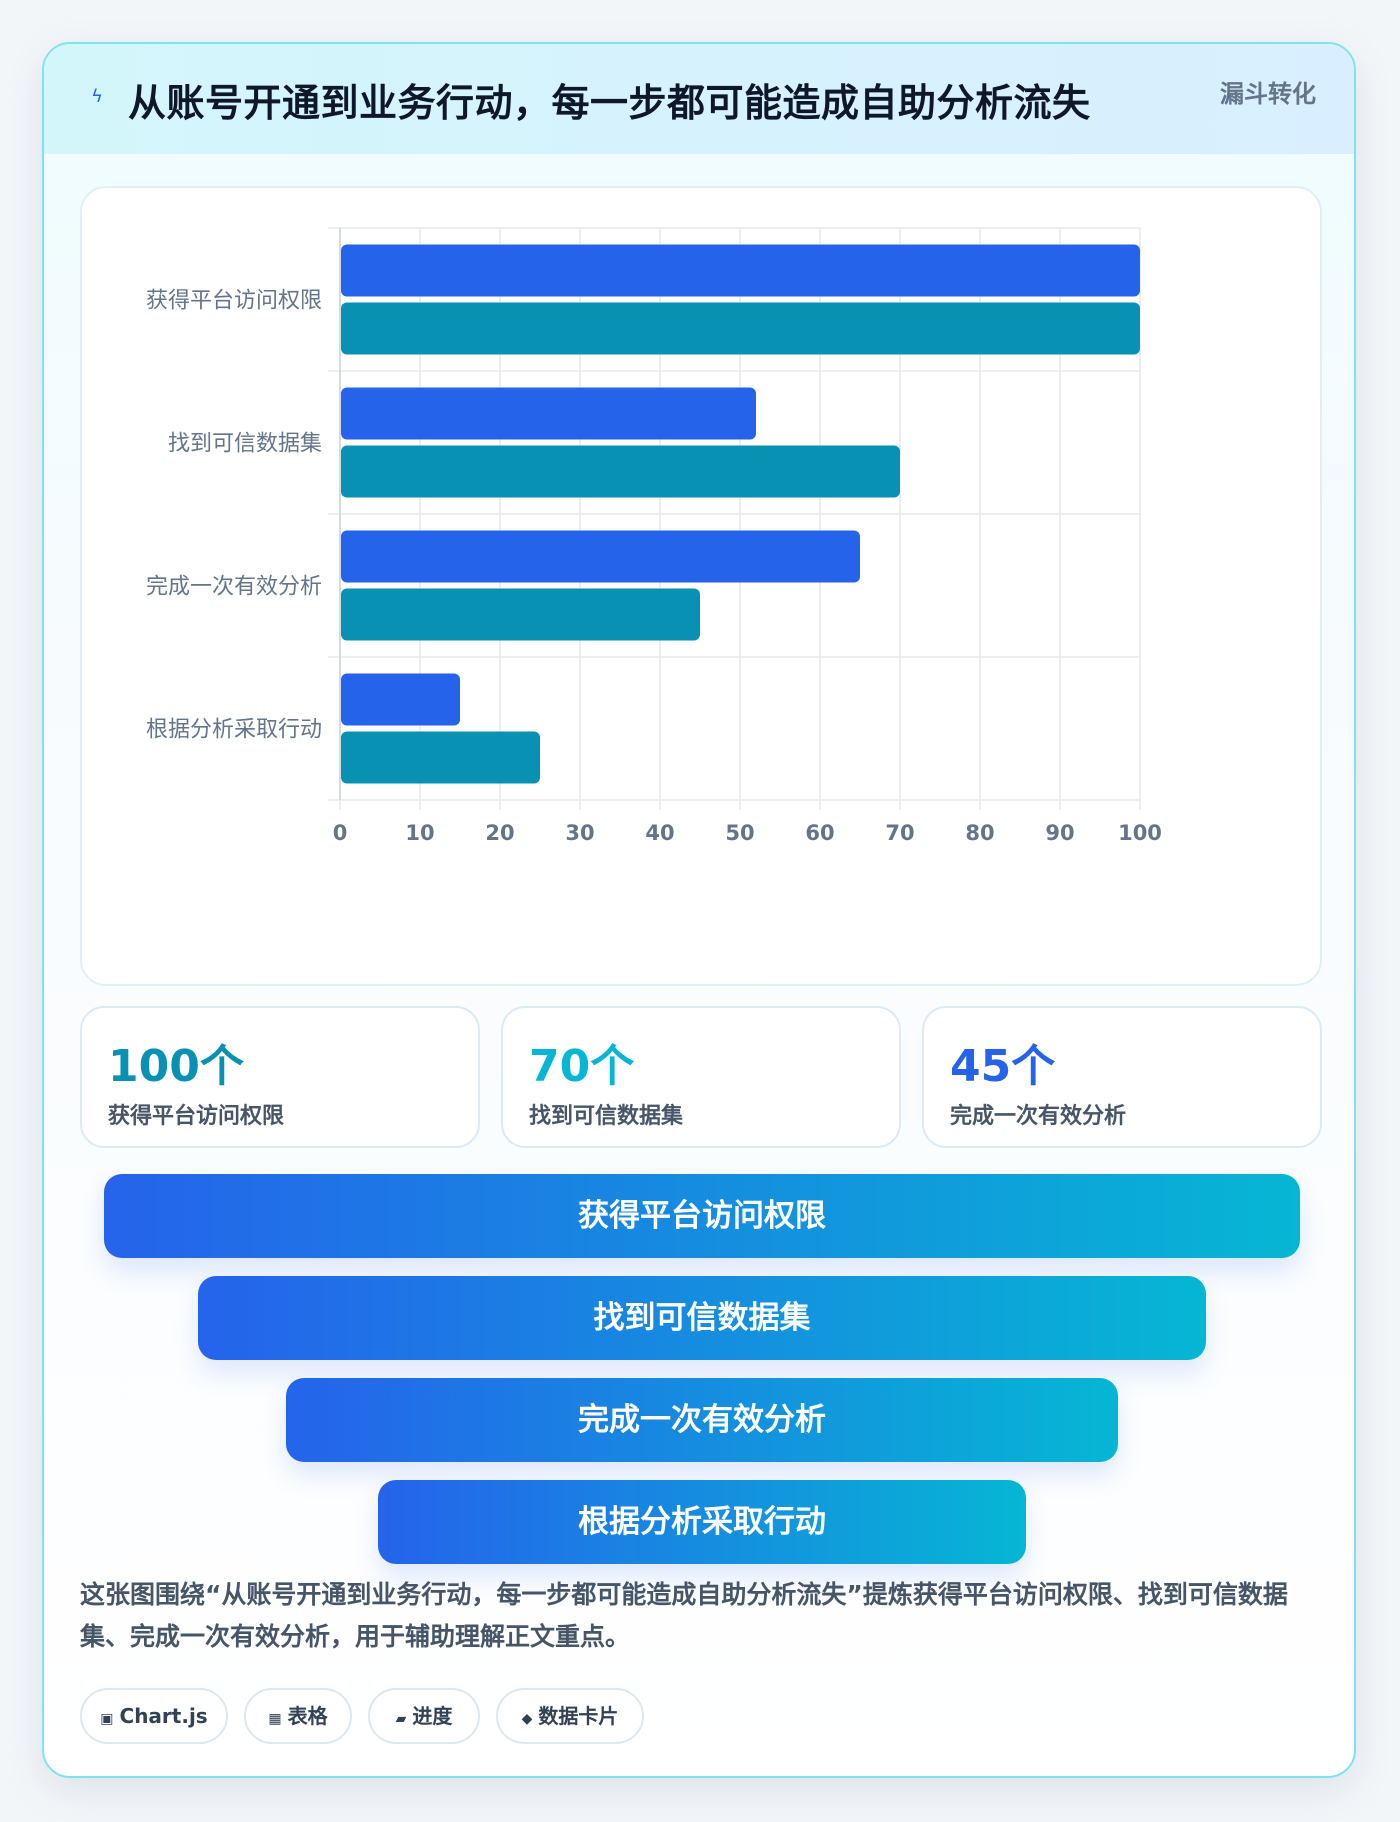 This screenshot has height=1822, width=1400. Describe the element at coordinates (899, 833) in the screenshot. I see `x-tick-label: 70` at that location.